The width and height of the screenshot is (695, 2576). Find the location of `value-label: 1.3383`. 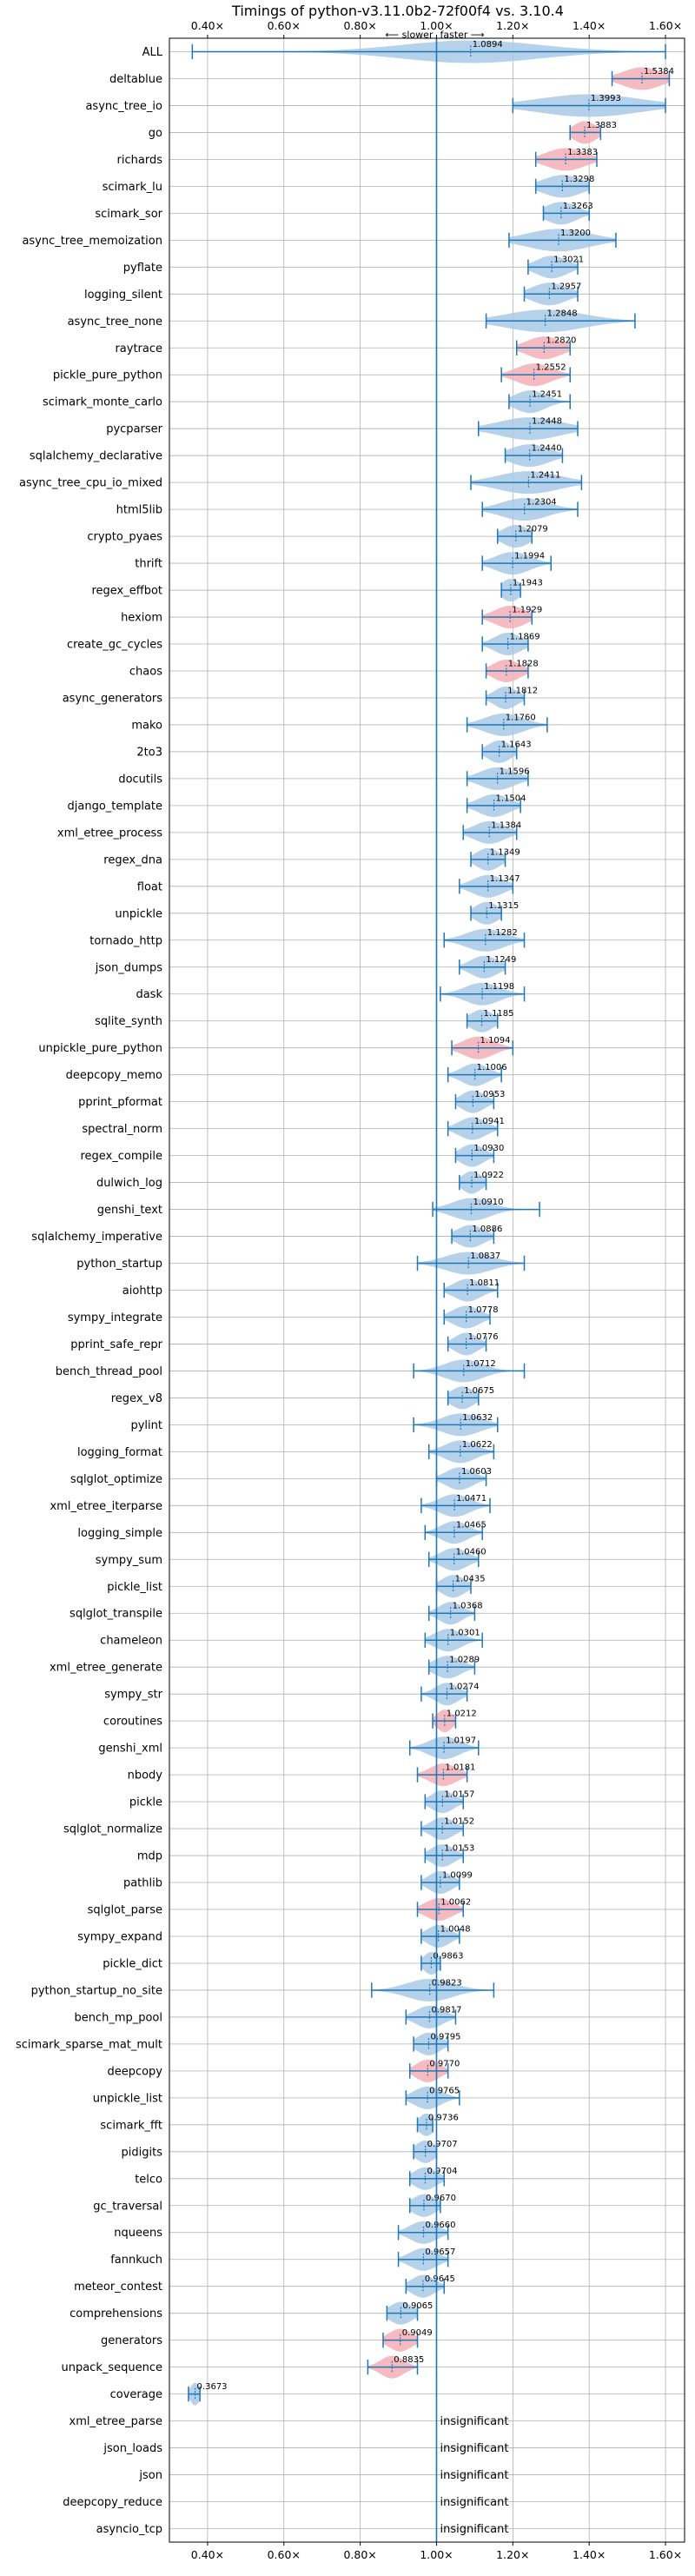

value-label: 1.3383 is located at coordinates (582, 152).